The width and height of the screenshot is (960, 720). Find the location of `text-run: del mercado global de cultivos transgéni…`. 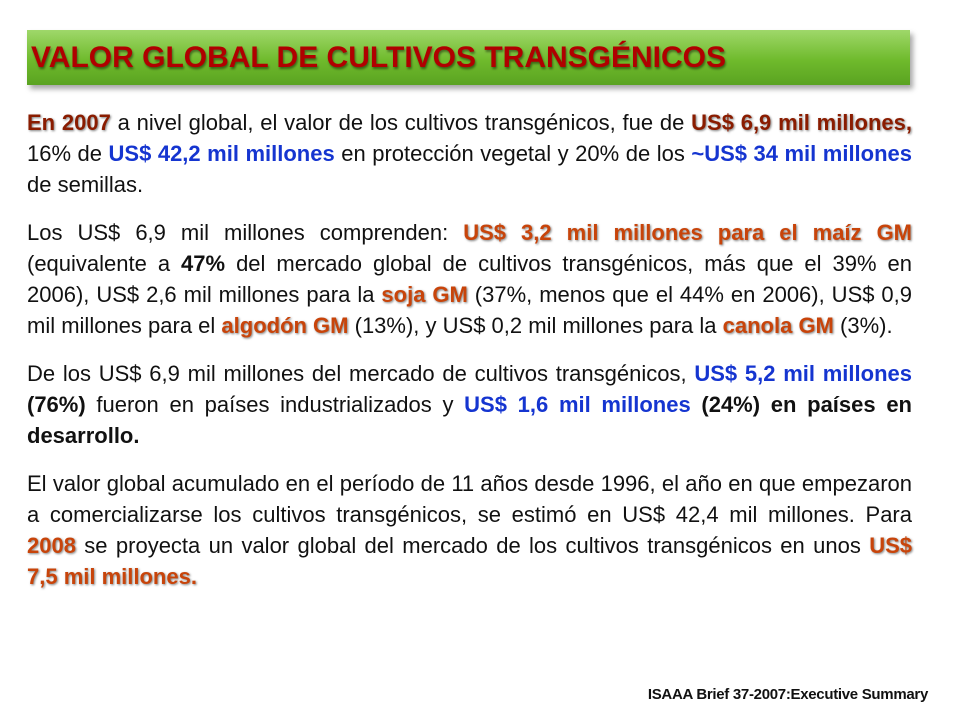

text-run: del mercado global de cultivos transgéni… is located at coordinates (469, 279).